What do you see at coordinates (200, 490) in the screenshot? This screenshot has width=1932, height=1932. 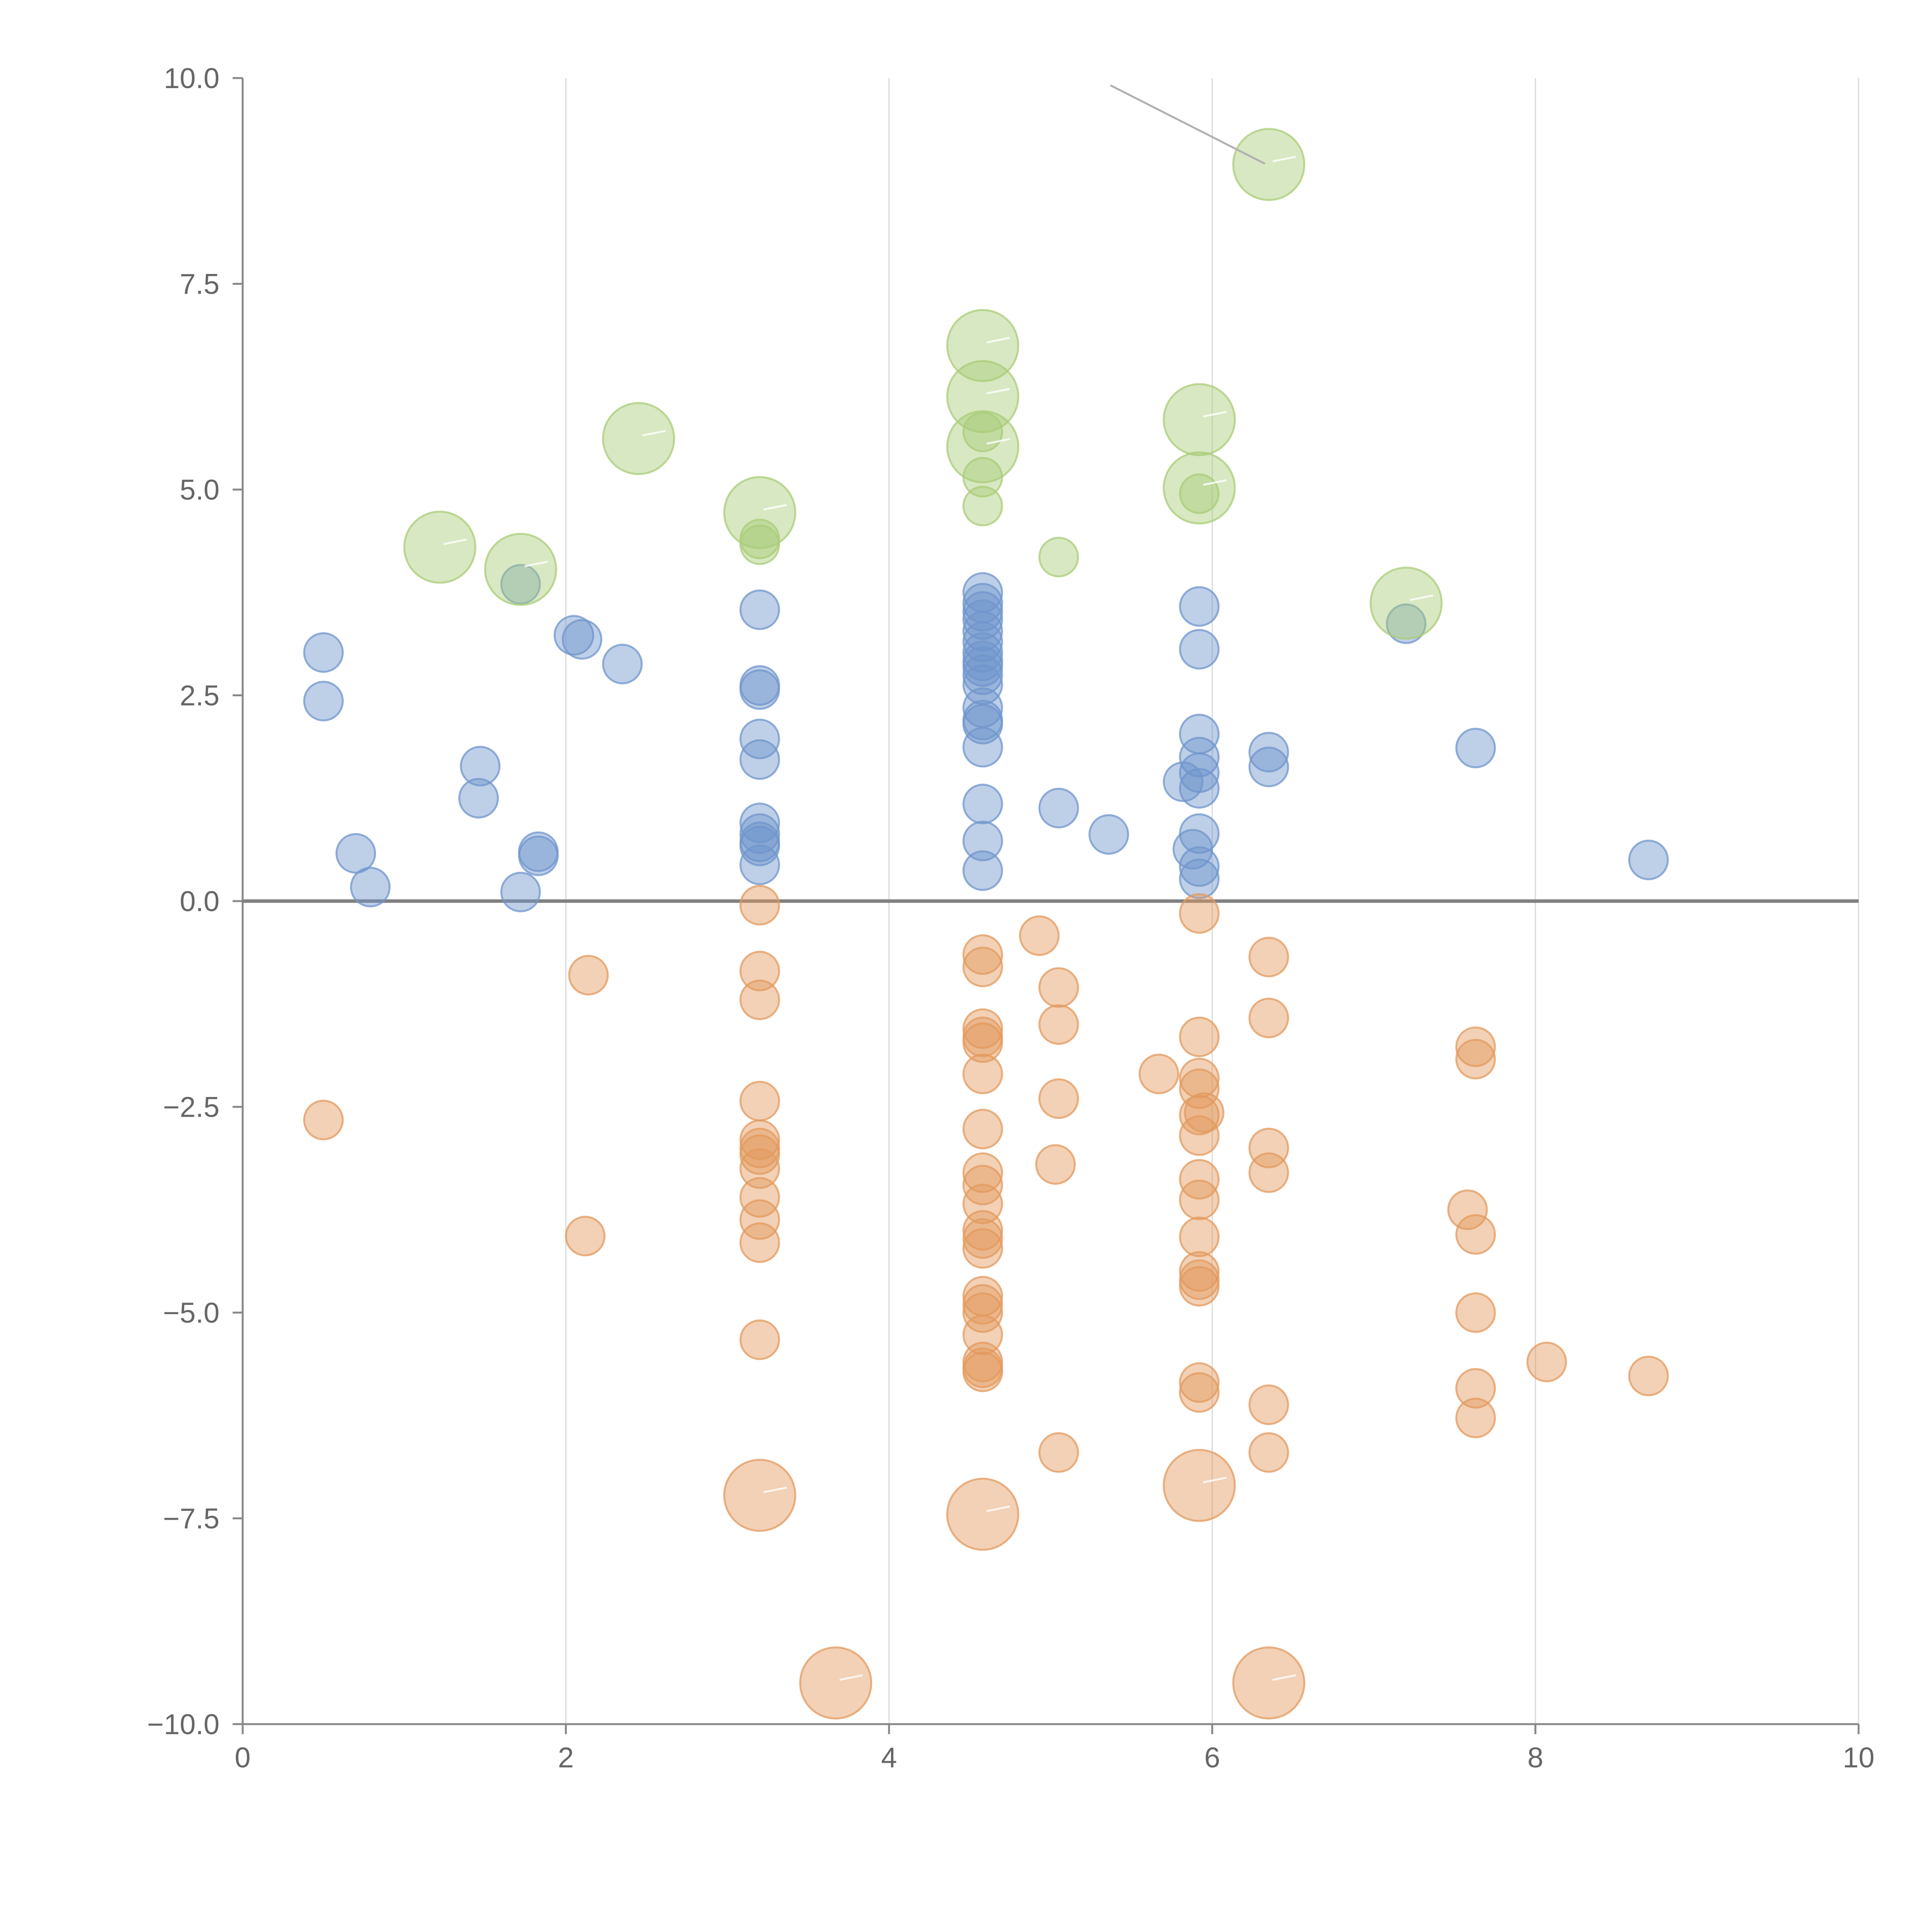 I see `y-tick-label-2: 5.0` at bounding box center [200, 490].